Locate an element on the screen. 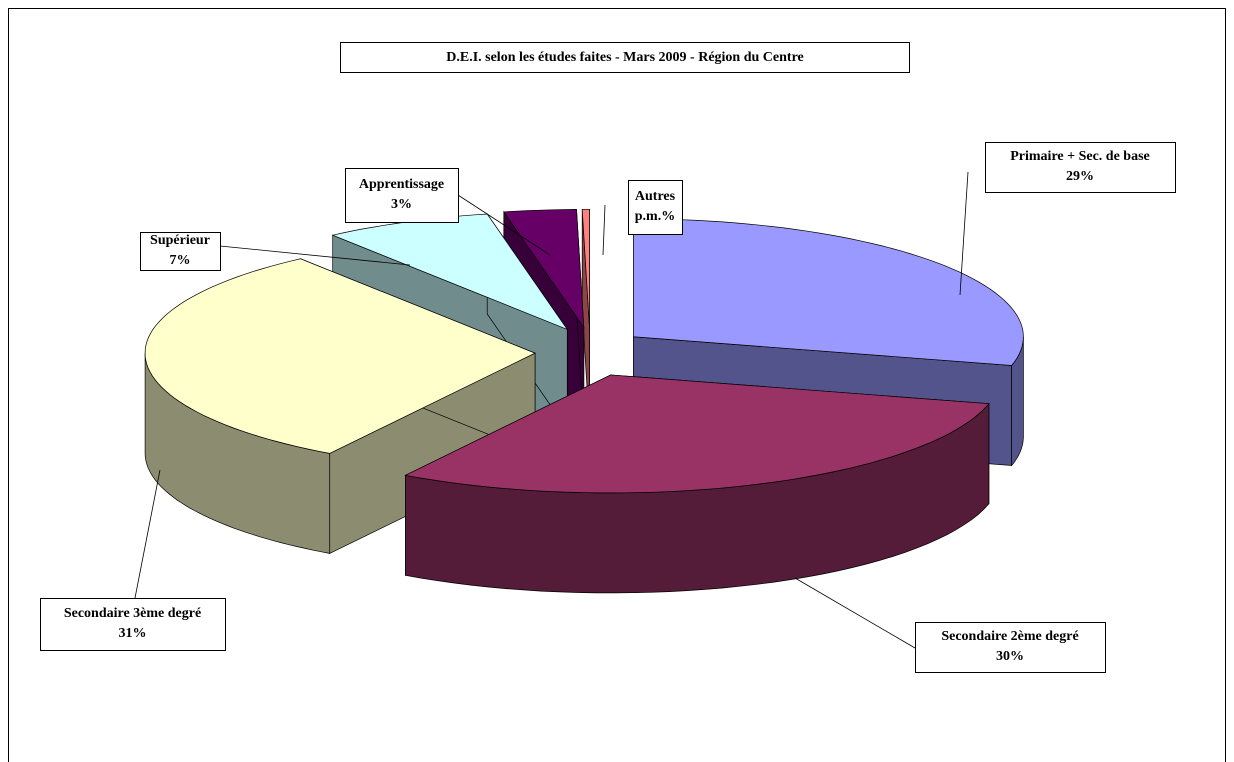 The image size is (1234, 762). value-label: p.m.% is located at coordinates (655, 216).